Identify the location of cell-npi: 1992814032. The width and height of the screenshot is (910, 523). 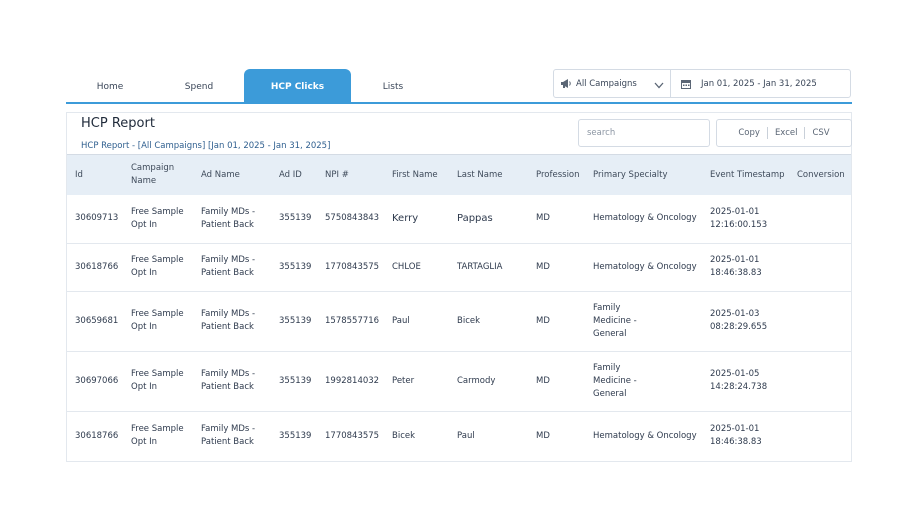
(350, 381).